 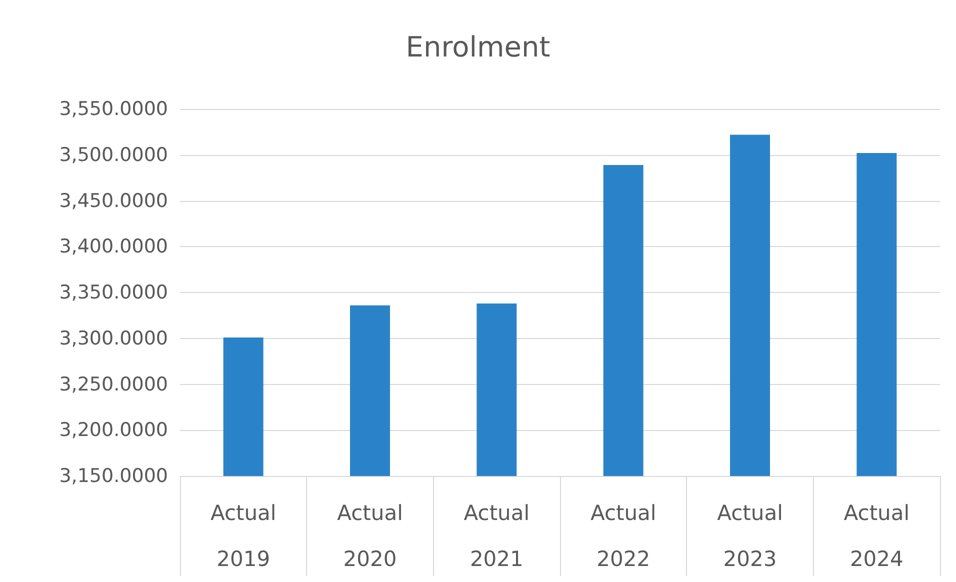 I want to click on y-tick-label: 3,400.0000, so click(x=113, y=247).